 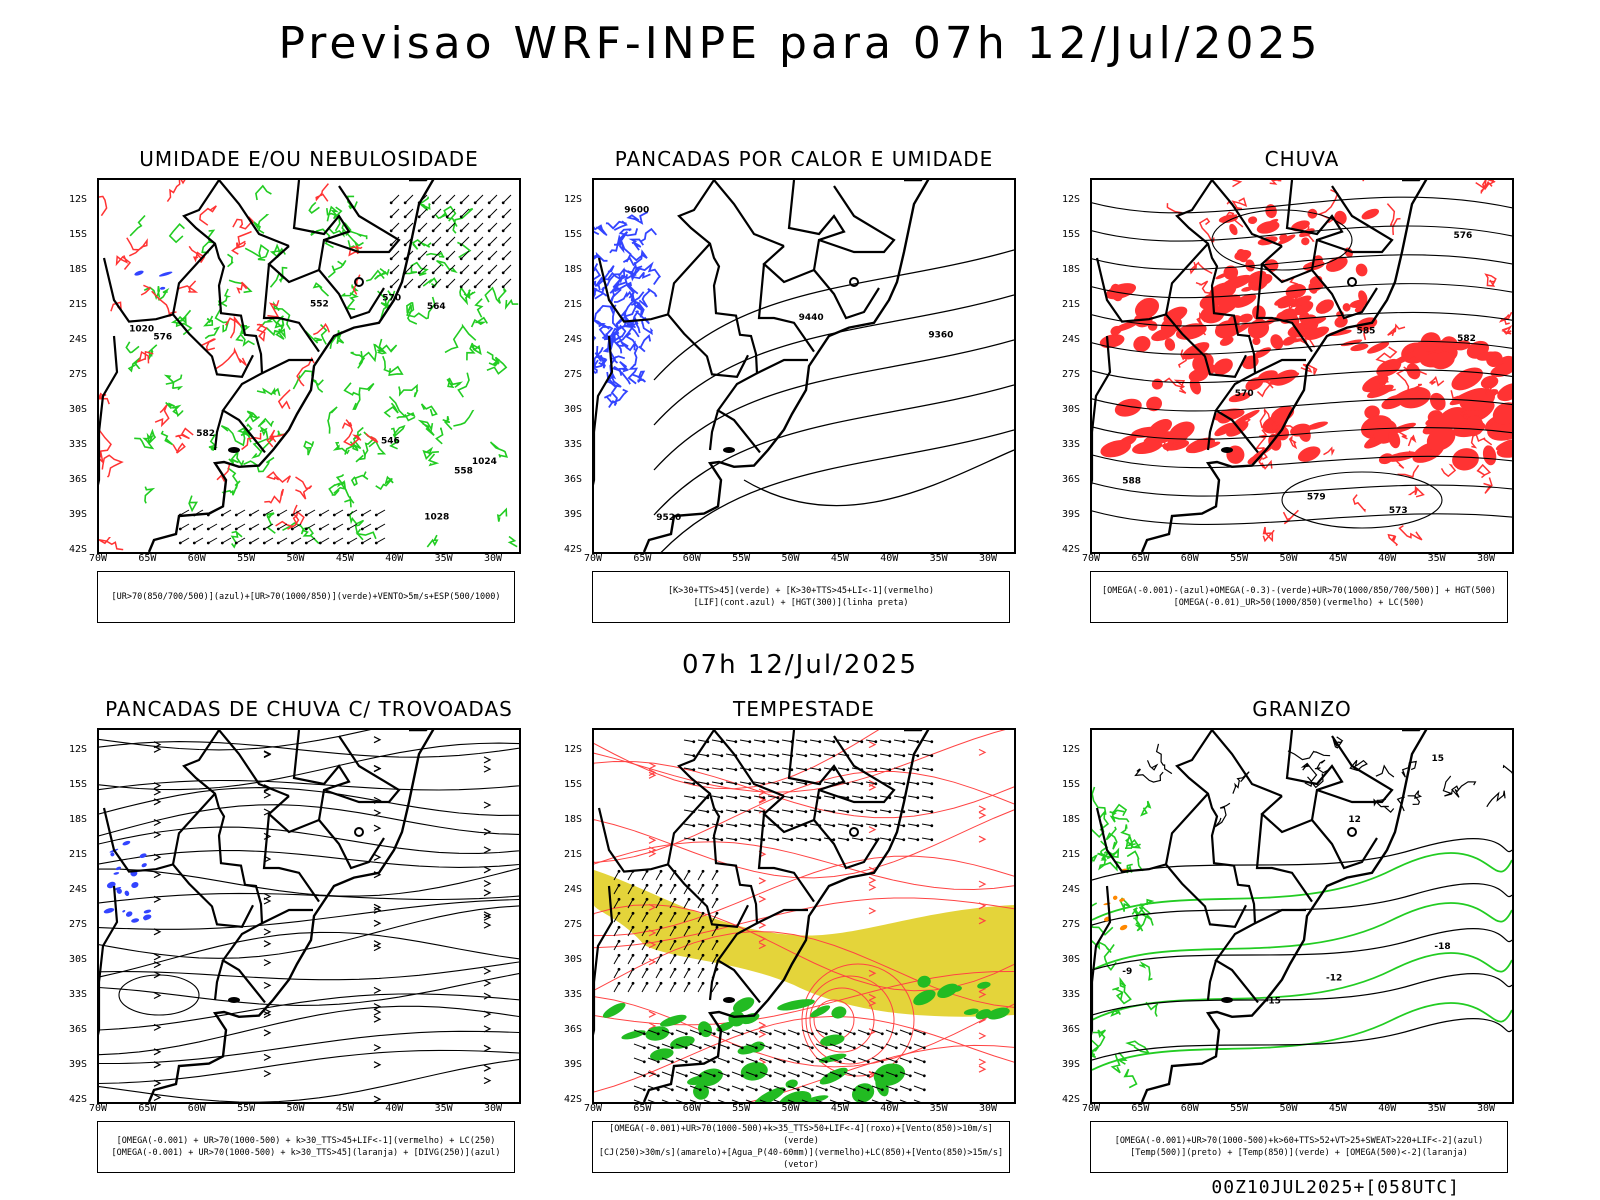 What do you see at coordinates (1302, 916) in the screenshot?
I see `forecast-map: -9 -12 -15 -18 12 15` at bounding box center [1302, 916].